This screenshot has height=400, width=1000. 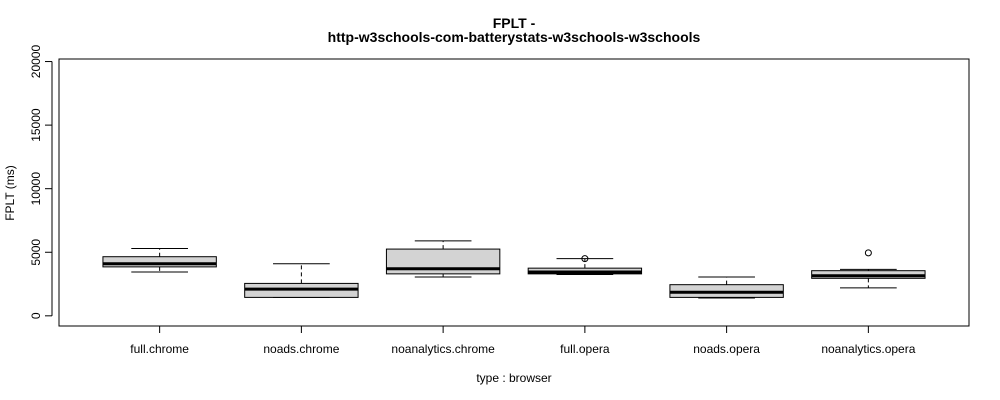 What do you see at coordinates (159, 349) in the screenshot?
I see `x-tick-label: full.chrome` at bounding box center [159, 349].